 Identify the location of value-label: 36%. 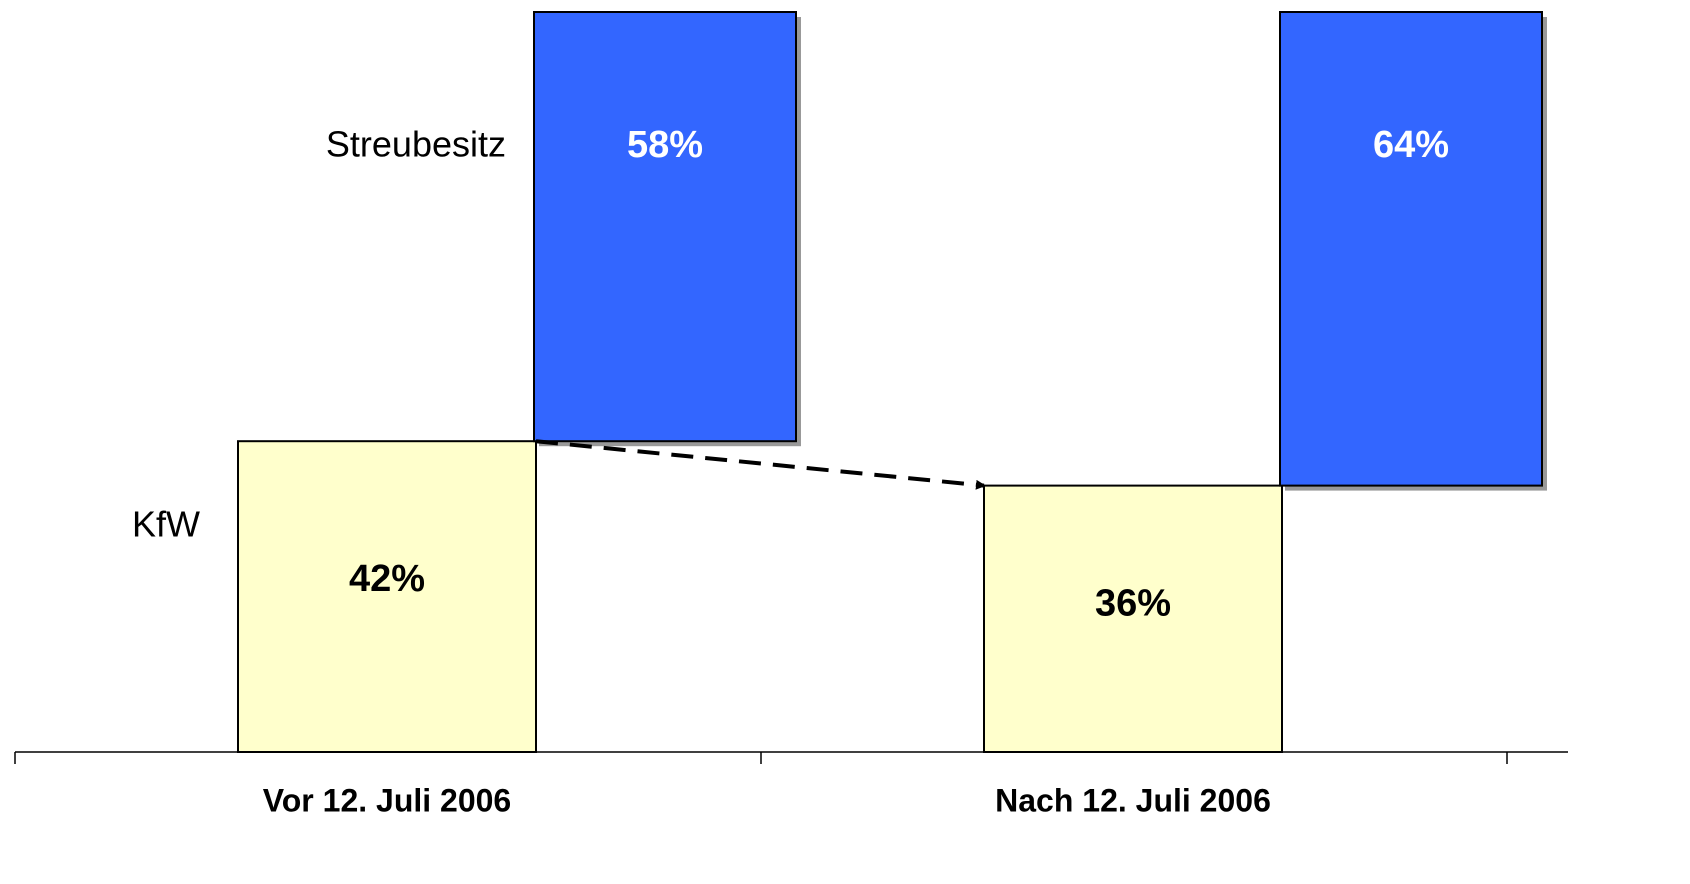
(1133, 604).